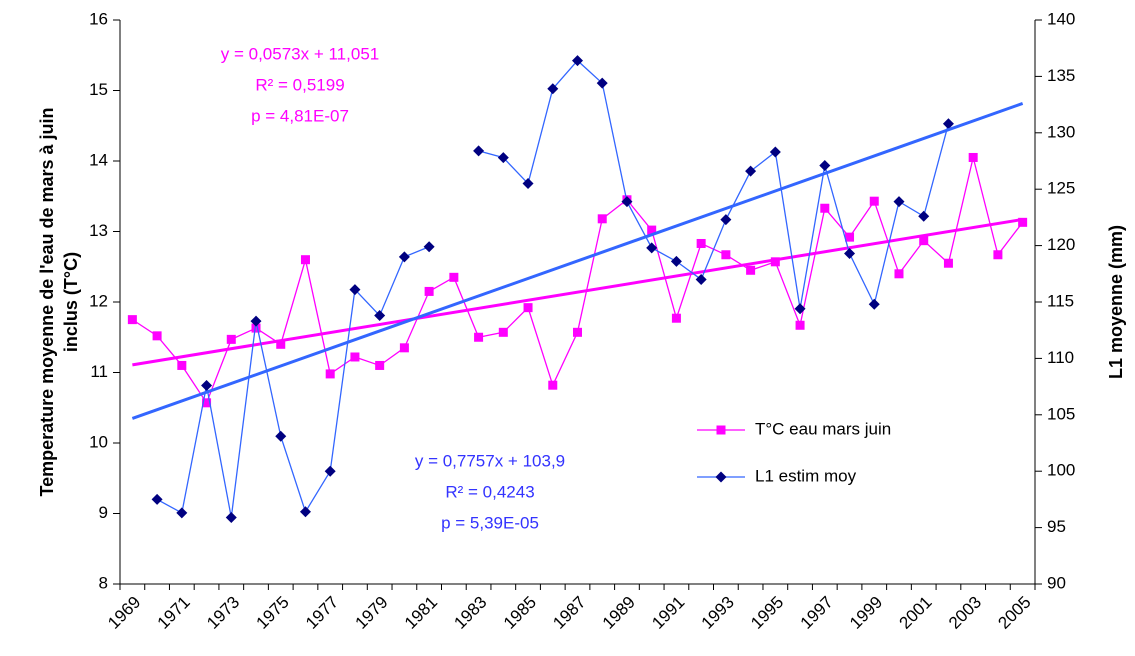 Image resolution: width=1135 pixels, height=656 pixels. Describe the element at coordinates (619, 613) in the screenshot. I see `x-tick-label: 1989` at that location.